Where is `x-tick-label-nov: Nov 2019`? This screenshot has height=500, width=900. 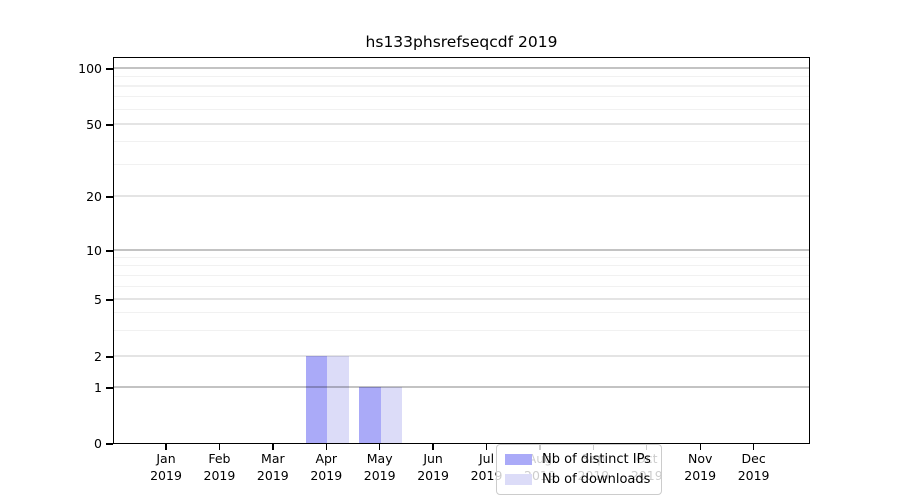
x-tick-label-nov: Nov 2019 is located at coordinates (700, 467).